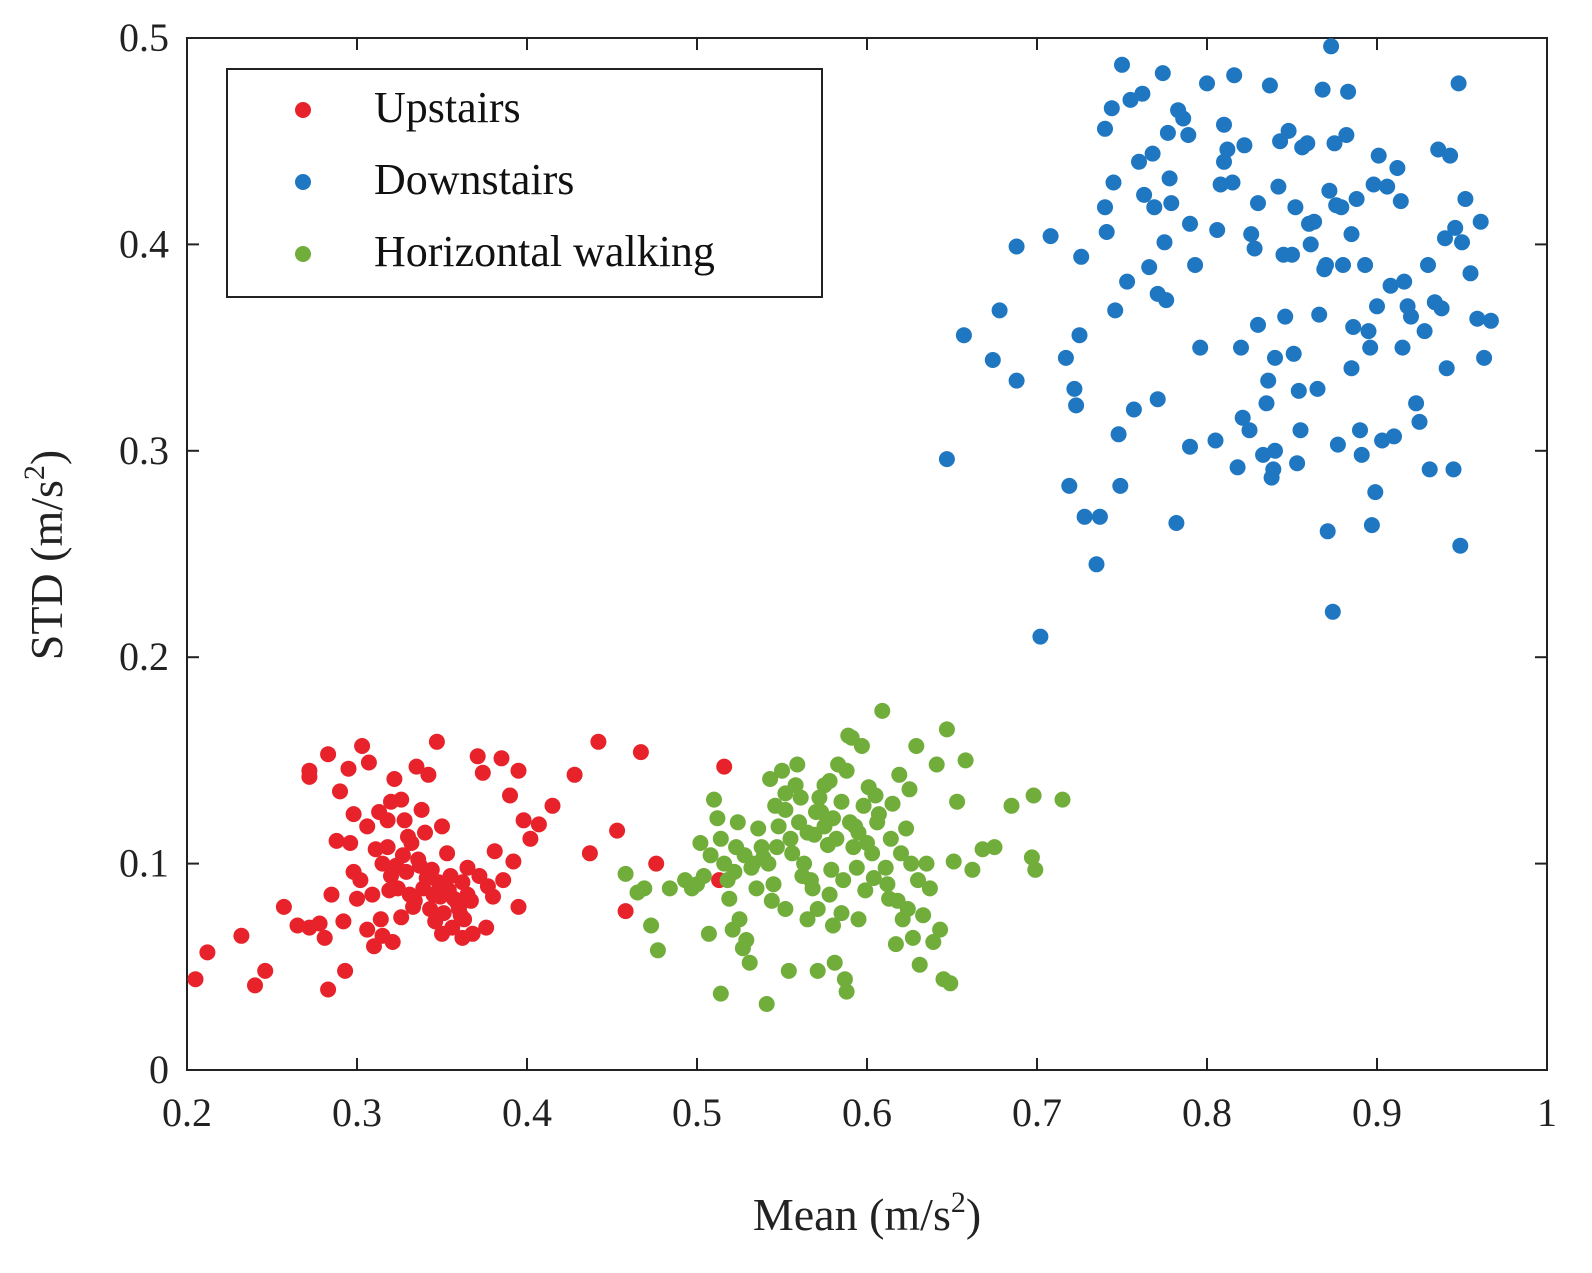 The image size is (1592, 1273). I want to click on legend: Upstairs Downstairs Horizontal walking, so click(524, 183).